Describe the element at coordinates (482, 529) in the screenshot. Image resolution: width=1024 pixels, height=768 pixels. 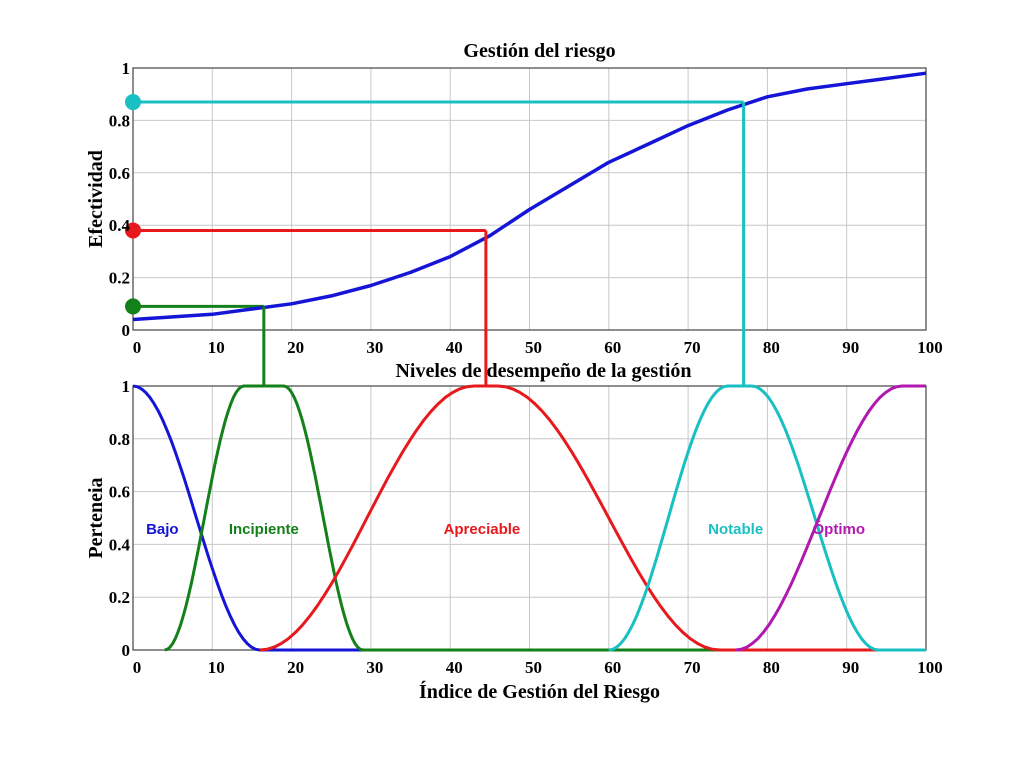
I see `category-label: Apreciable` at that location.